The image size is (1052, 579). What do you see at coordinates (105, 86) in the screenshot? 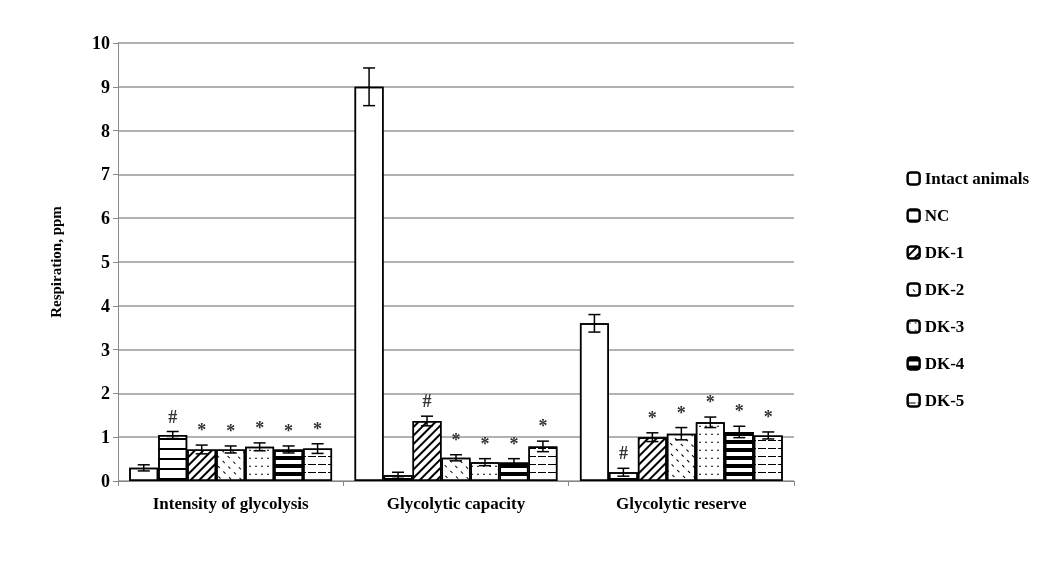
I see `y-tick-label: 9` at bounding box center [105, 86].